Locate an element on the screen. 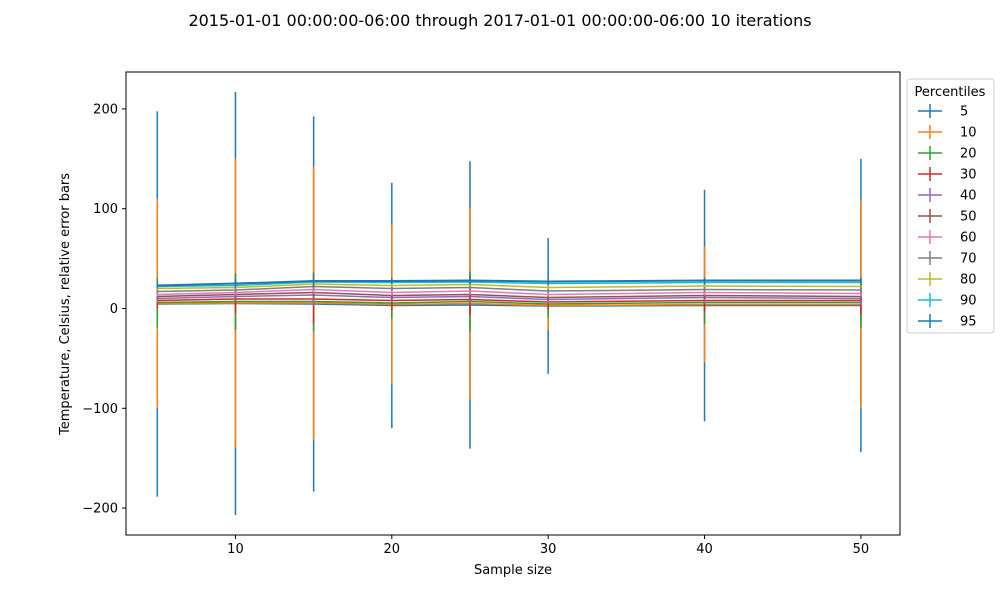  legend-items: 5 10 20 30 40 50 60 70 80 90 95 is located at coordinates (947, 217).